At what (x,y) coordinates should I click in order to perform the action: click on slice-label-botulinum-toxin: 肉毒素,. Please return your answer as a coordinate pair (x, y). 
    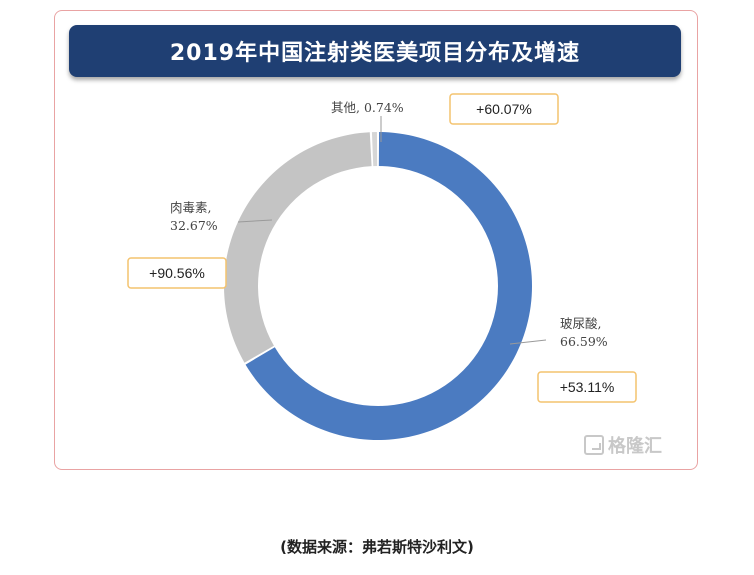
    Looking at the image, I should click on (190, 207).